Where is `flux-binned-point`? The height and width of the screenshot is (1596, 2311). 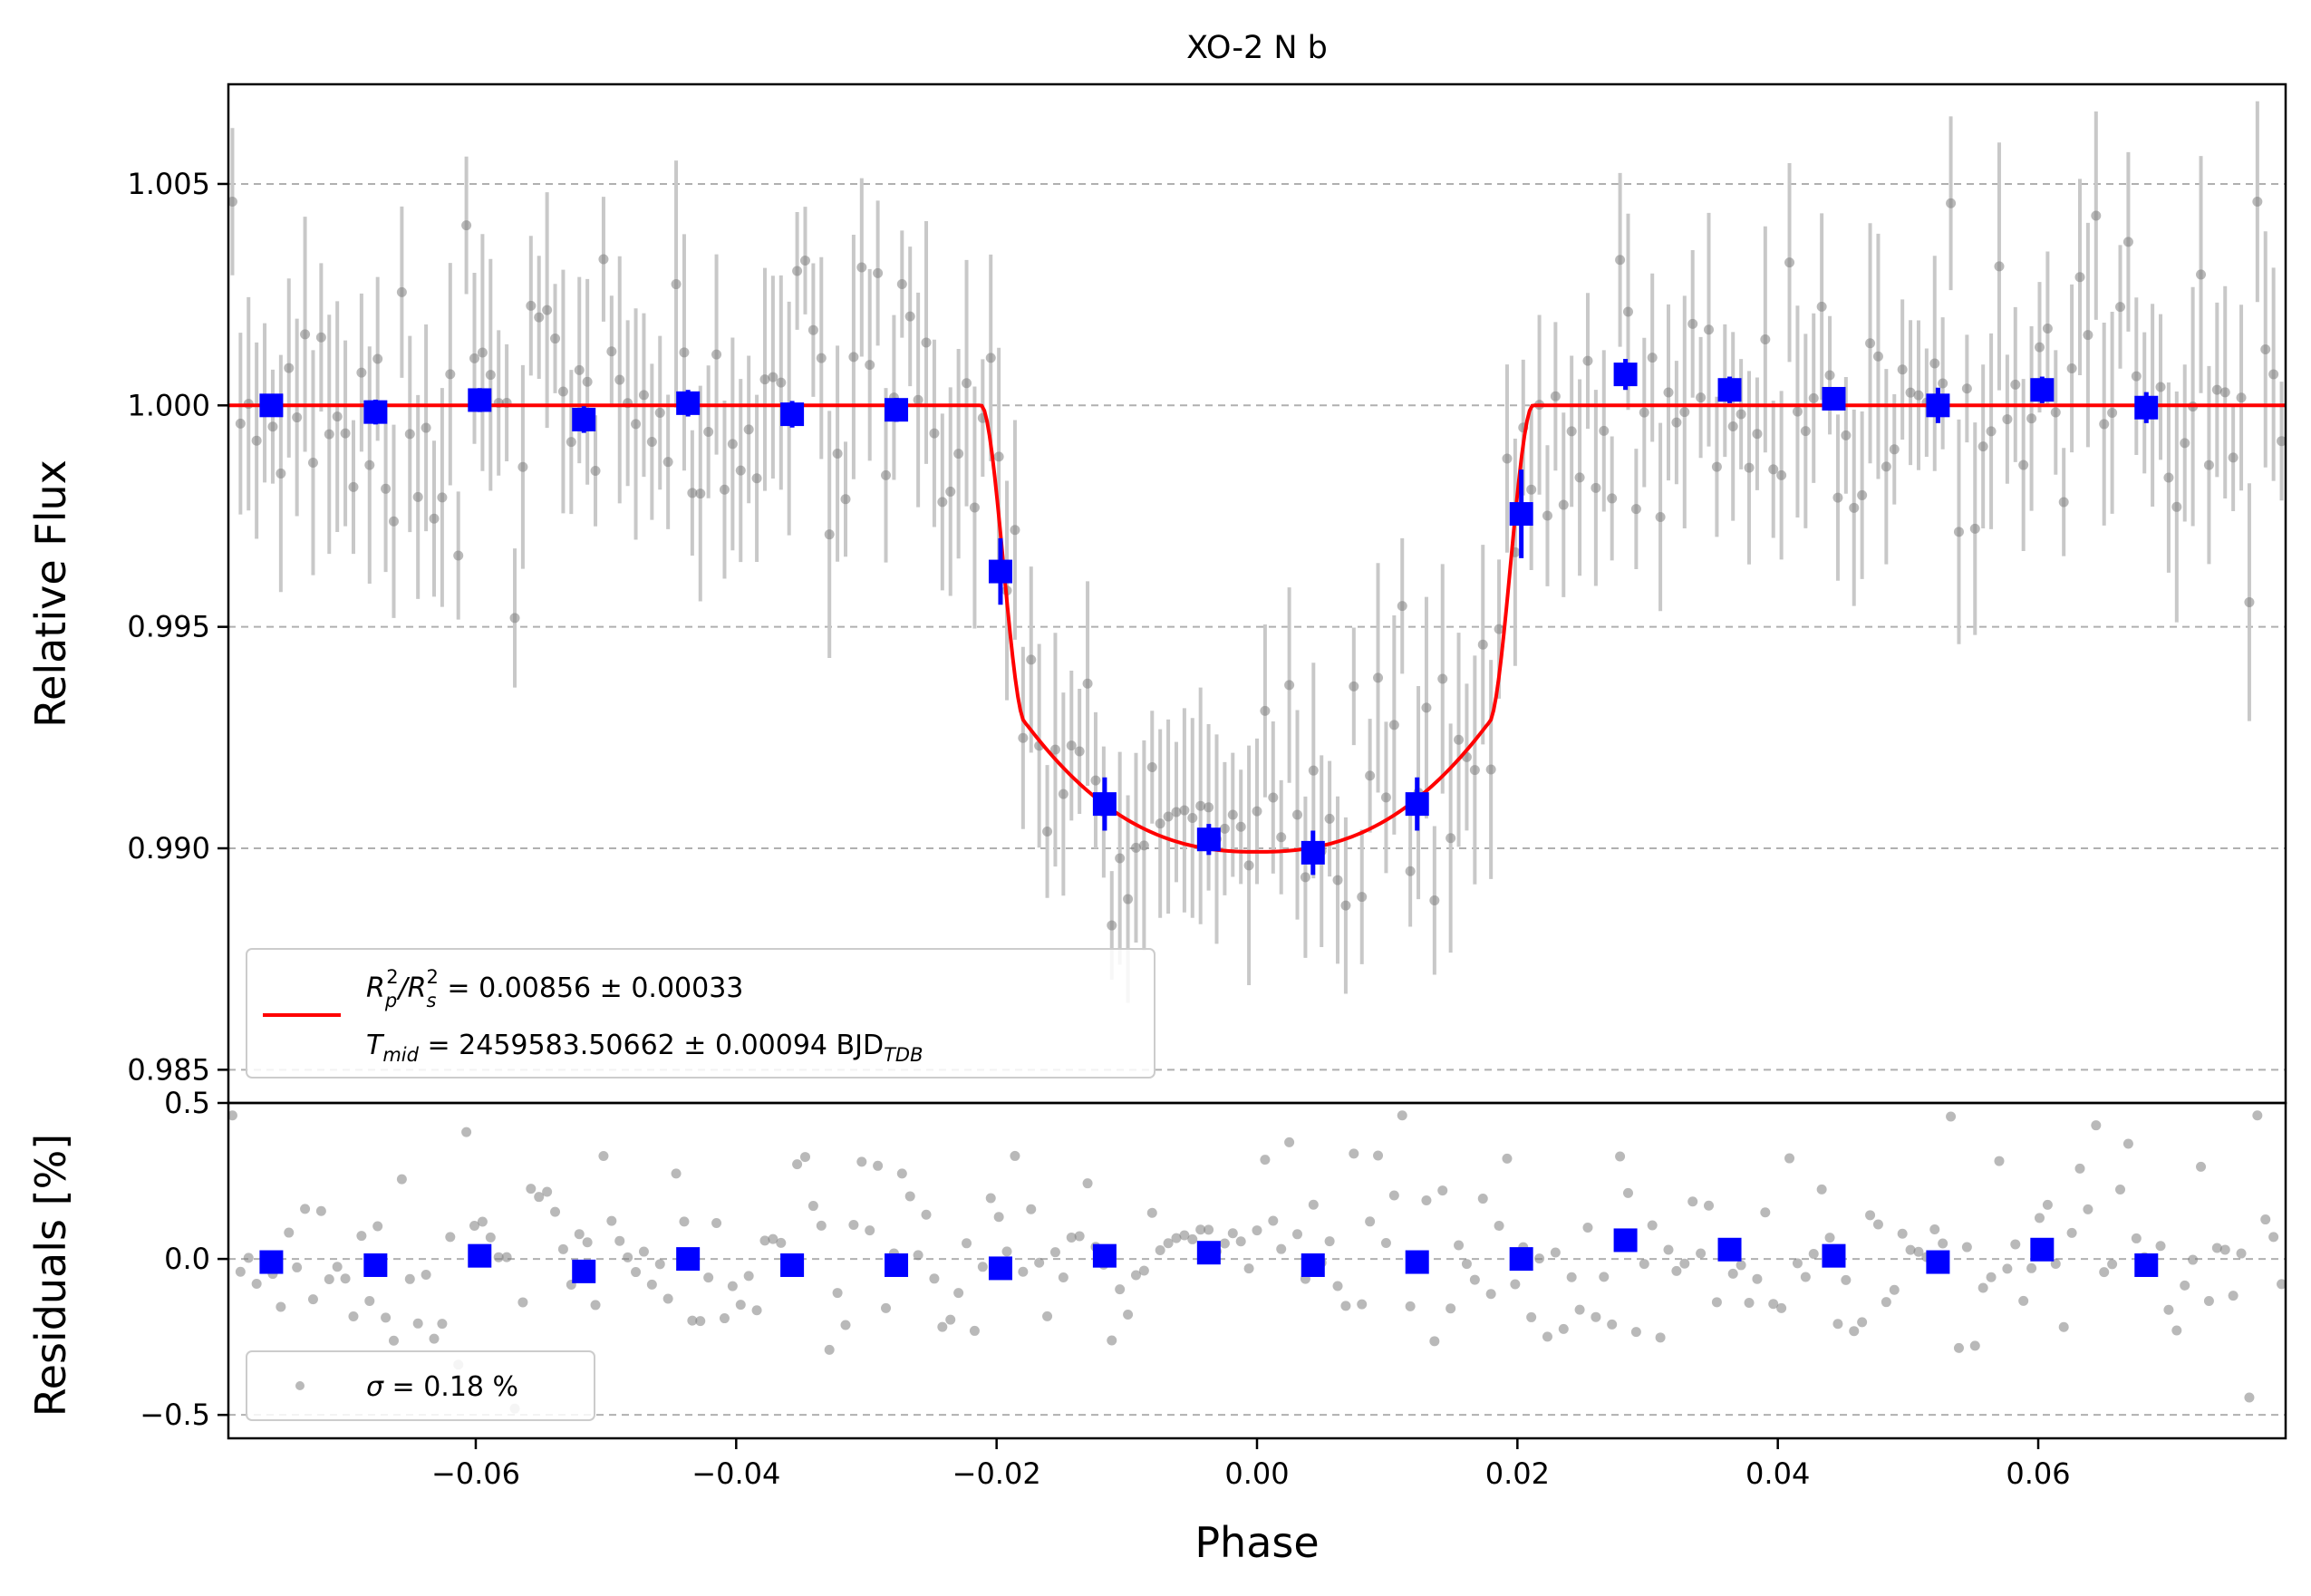 flux-binned-point is located at coordinates (1313, 852).